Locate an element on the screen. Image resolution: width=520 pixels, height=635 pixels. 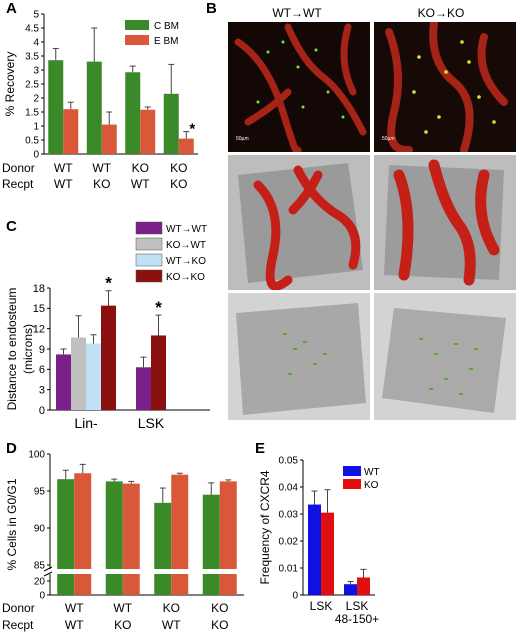
y-tick-label: 4.5 is located at coordinates (32, 29).